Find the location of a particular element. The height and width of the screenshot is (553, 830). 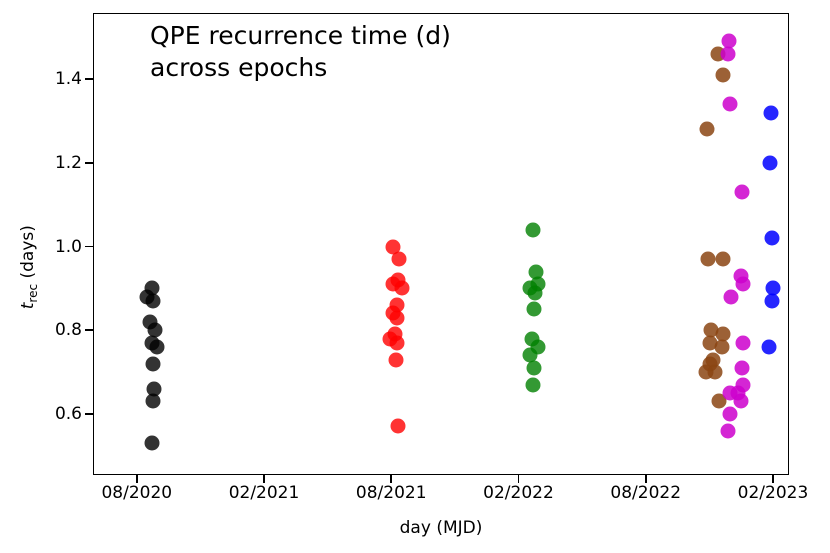

y-tick-label: 0.8 is located at coordinates (68, 330).